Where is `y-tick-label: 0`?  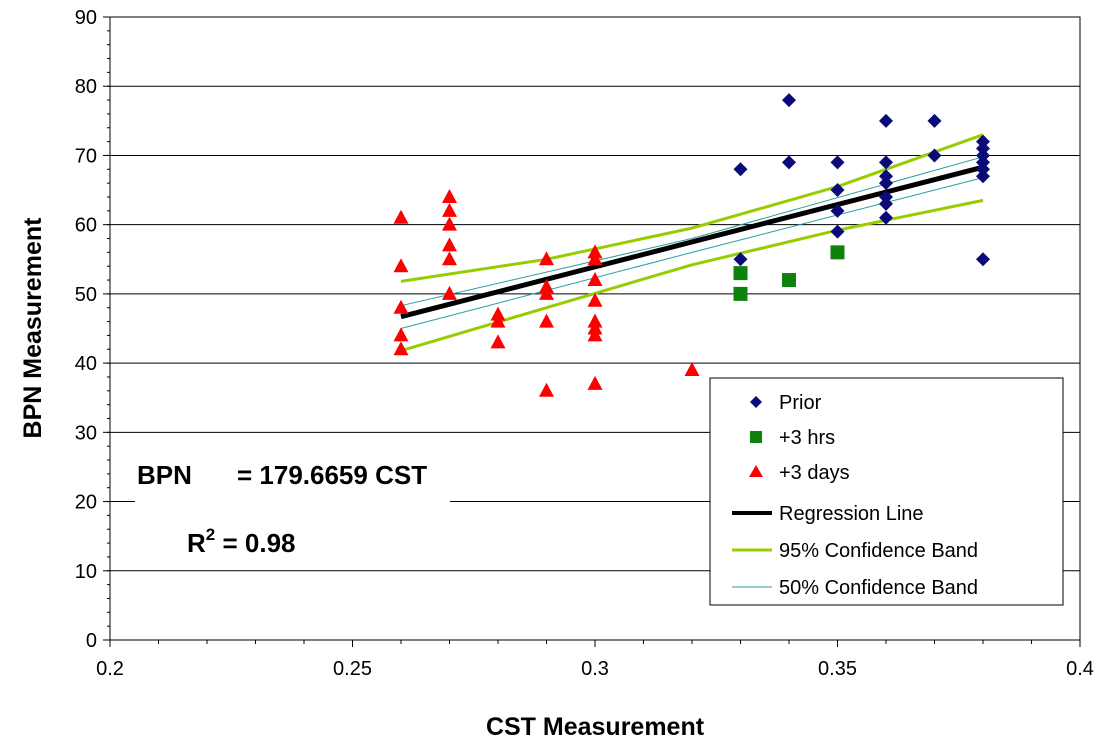 y-tick-label: 0 is located at coordinates (91, 641).